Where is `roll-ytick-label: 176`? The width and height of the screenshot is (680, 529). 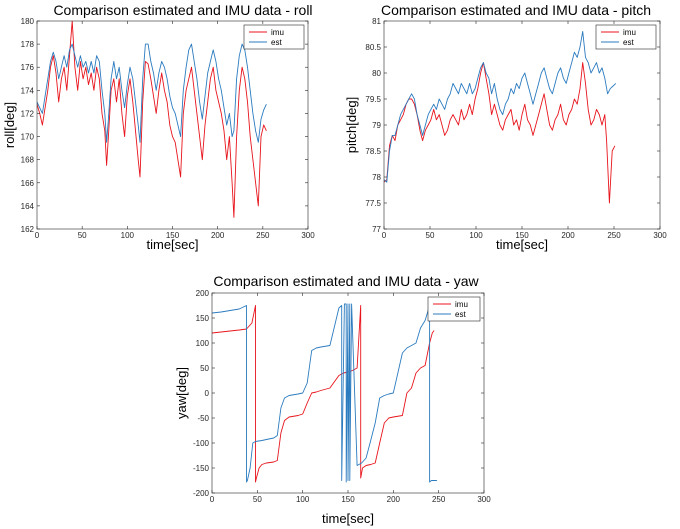
roll-ytick-label: 176 is located at coordinates (28, 67).